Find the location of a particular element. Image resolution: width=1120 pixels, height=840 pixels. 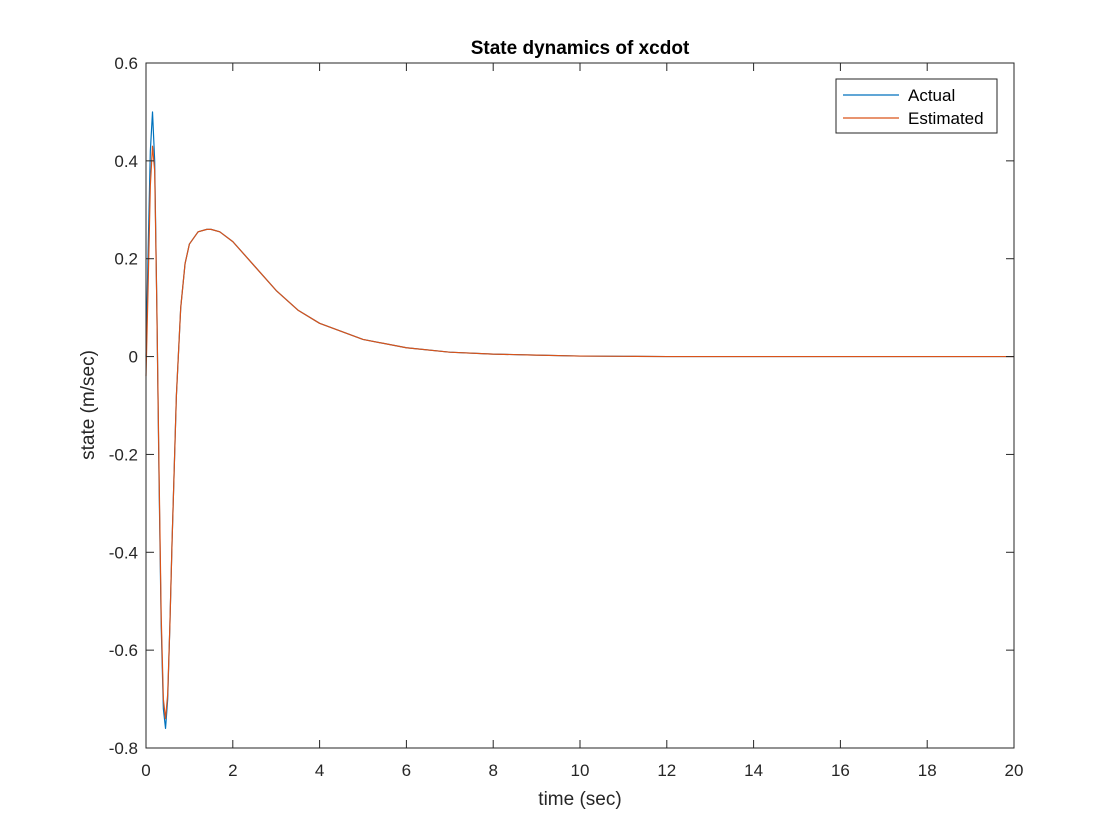

x-tick-label: 2 is located at coordinates (232, 770).